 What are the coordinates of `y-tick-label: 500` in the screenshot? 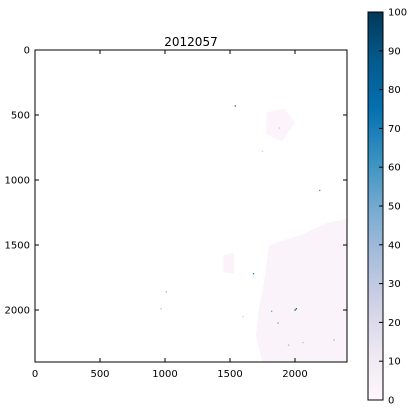 It's located at (20, 116).